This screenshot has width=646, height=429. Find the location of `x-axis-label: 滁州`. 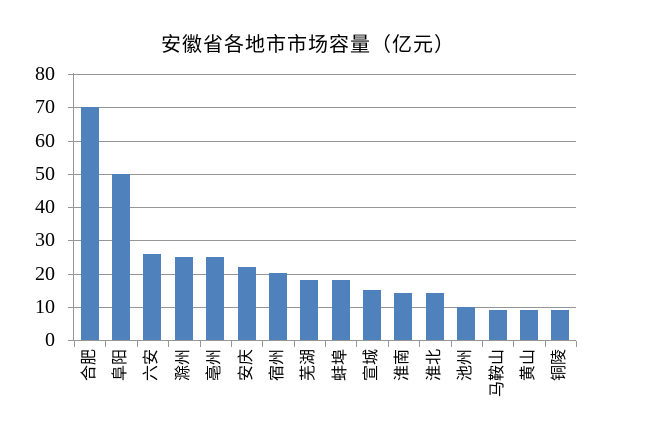

x-axis-label: 滁州 is located at coordinates (183, 365).